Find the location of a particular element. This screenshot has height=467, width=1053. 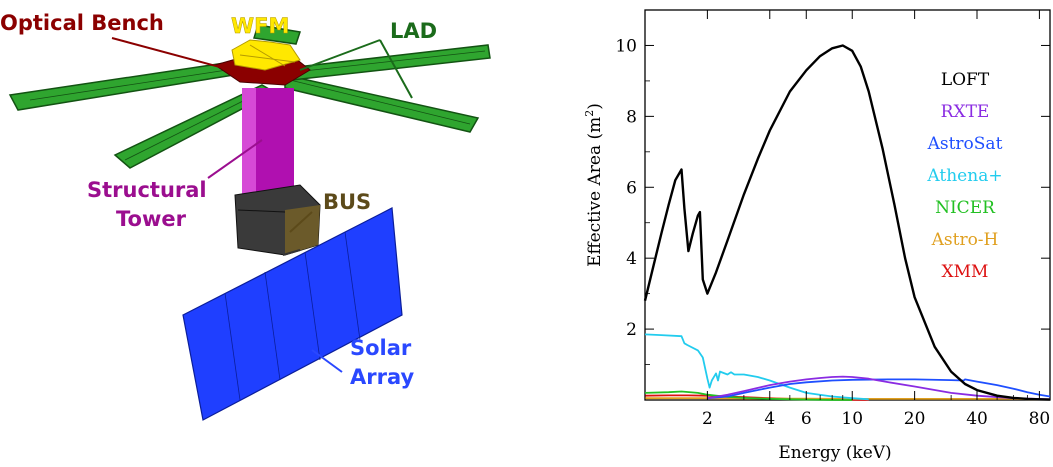

legend-entry: LOFT is located at coordinates (965, 80).